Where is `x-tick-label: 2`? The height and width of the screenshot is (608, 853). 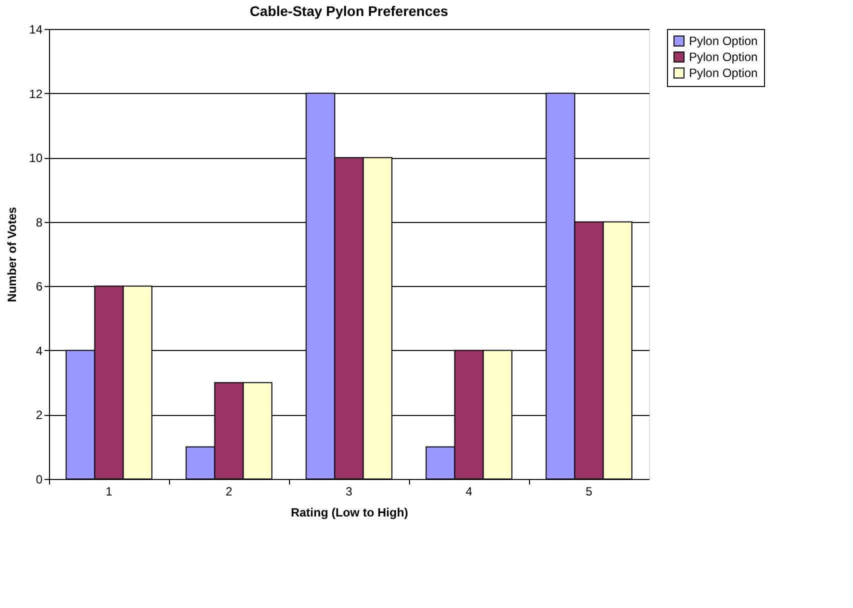
x-tick-label: 2 is located at coordinates (229, 491).